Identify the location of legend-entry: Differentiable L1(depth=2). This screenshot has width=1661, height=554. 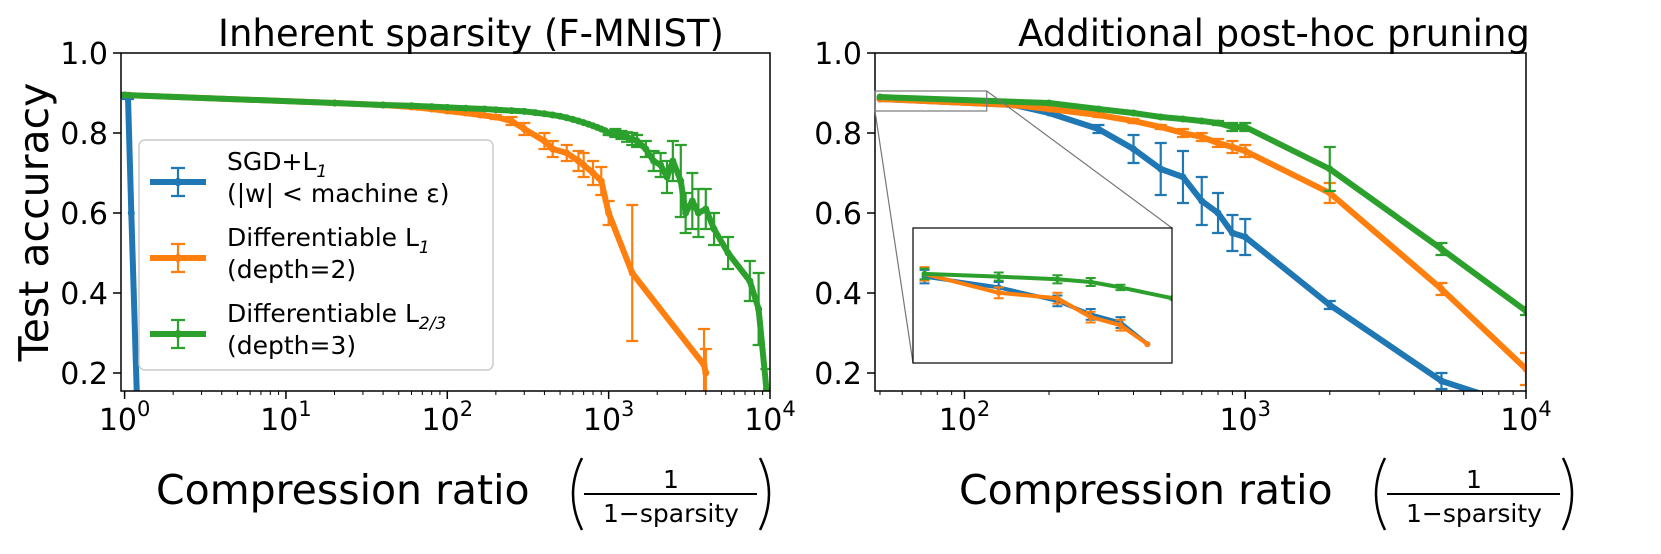
(290, 253).